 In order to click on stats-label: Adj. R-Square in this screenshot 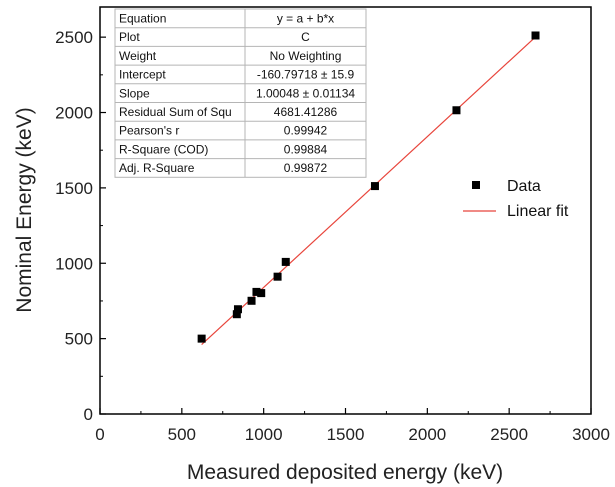, I will do `click(157, 168)`.